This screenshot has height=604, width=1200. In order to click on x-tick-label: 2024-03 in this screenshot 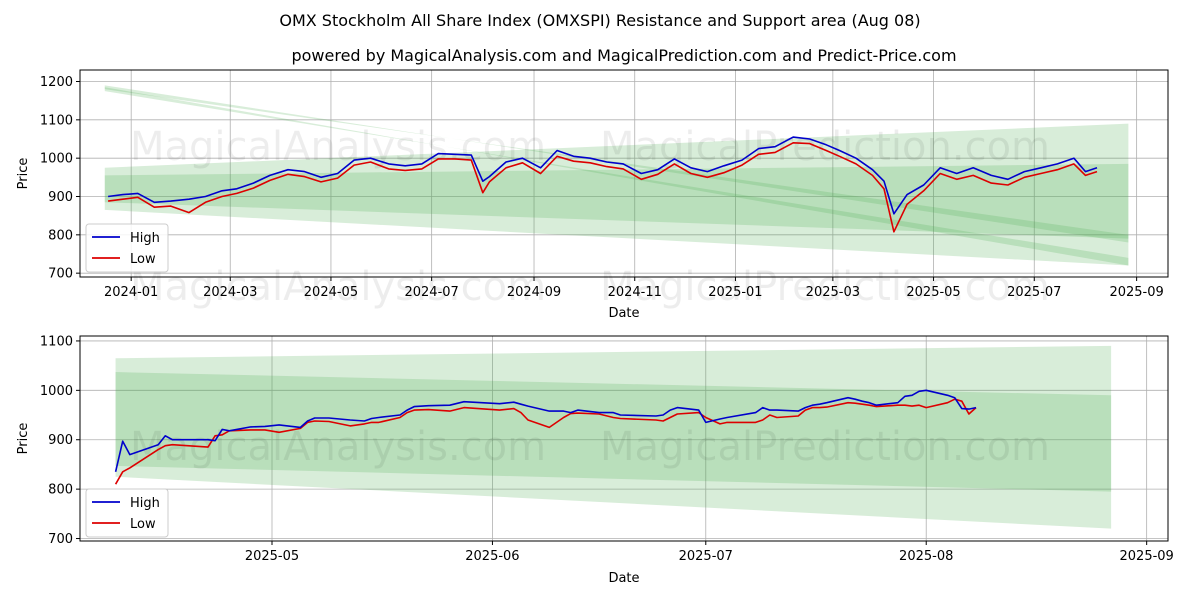, I will do `click(230, 292)`.